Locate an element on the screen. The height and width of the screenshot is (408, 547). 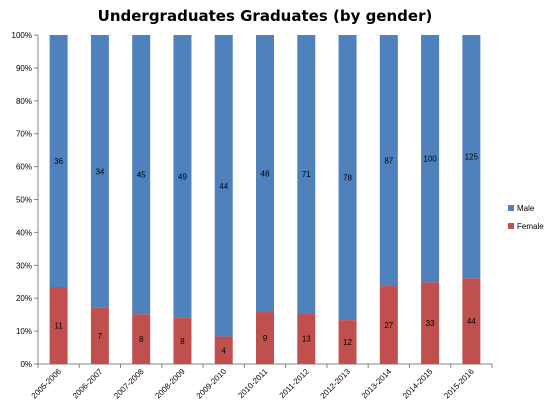
y-tick-label: 70% is located at coordinates (24, 134).